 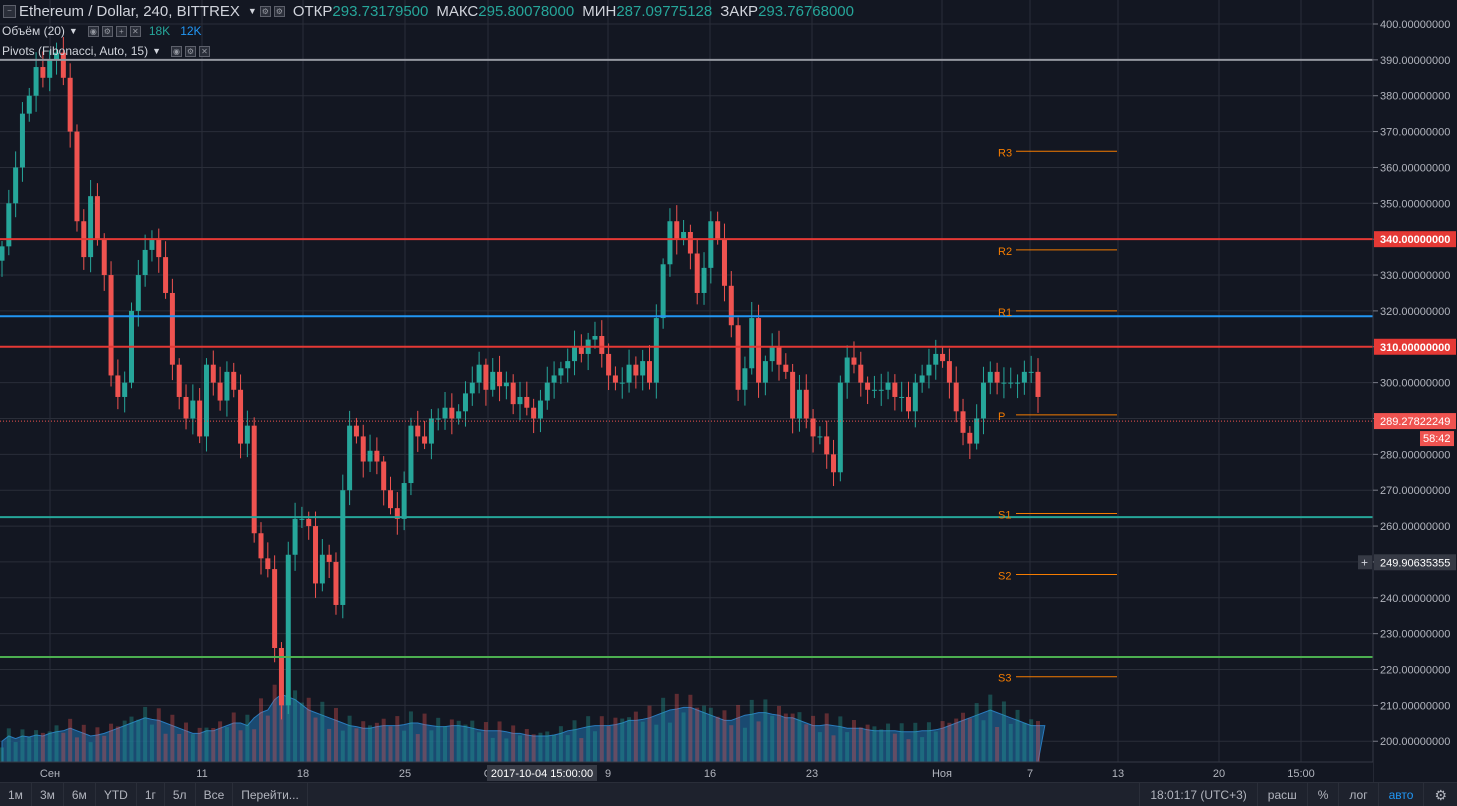 I want to click on symbol-title: Ethereum / Dollar, 240, BITTREX, so click(x=129, y=11).